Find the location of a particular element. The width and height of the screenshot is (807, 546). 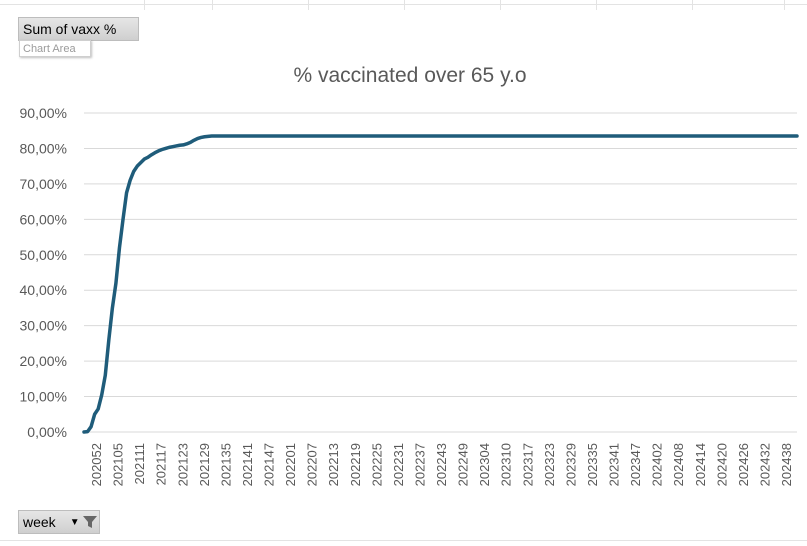

x-tick-label: 202231 is located at coordinates (398, 464).